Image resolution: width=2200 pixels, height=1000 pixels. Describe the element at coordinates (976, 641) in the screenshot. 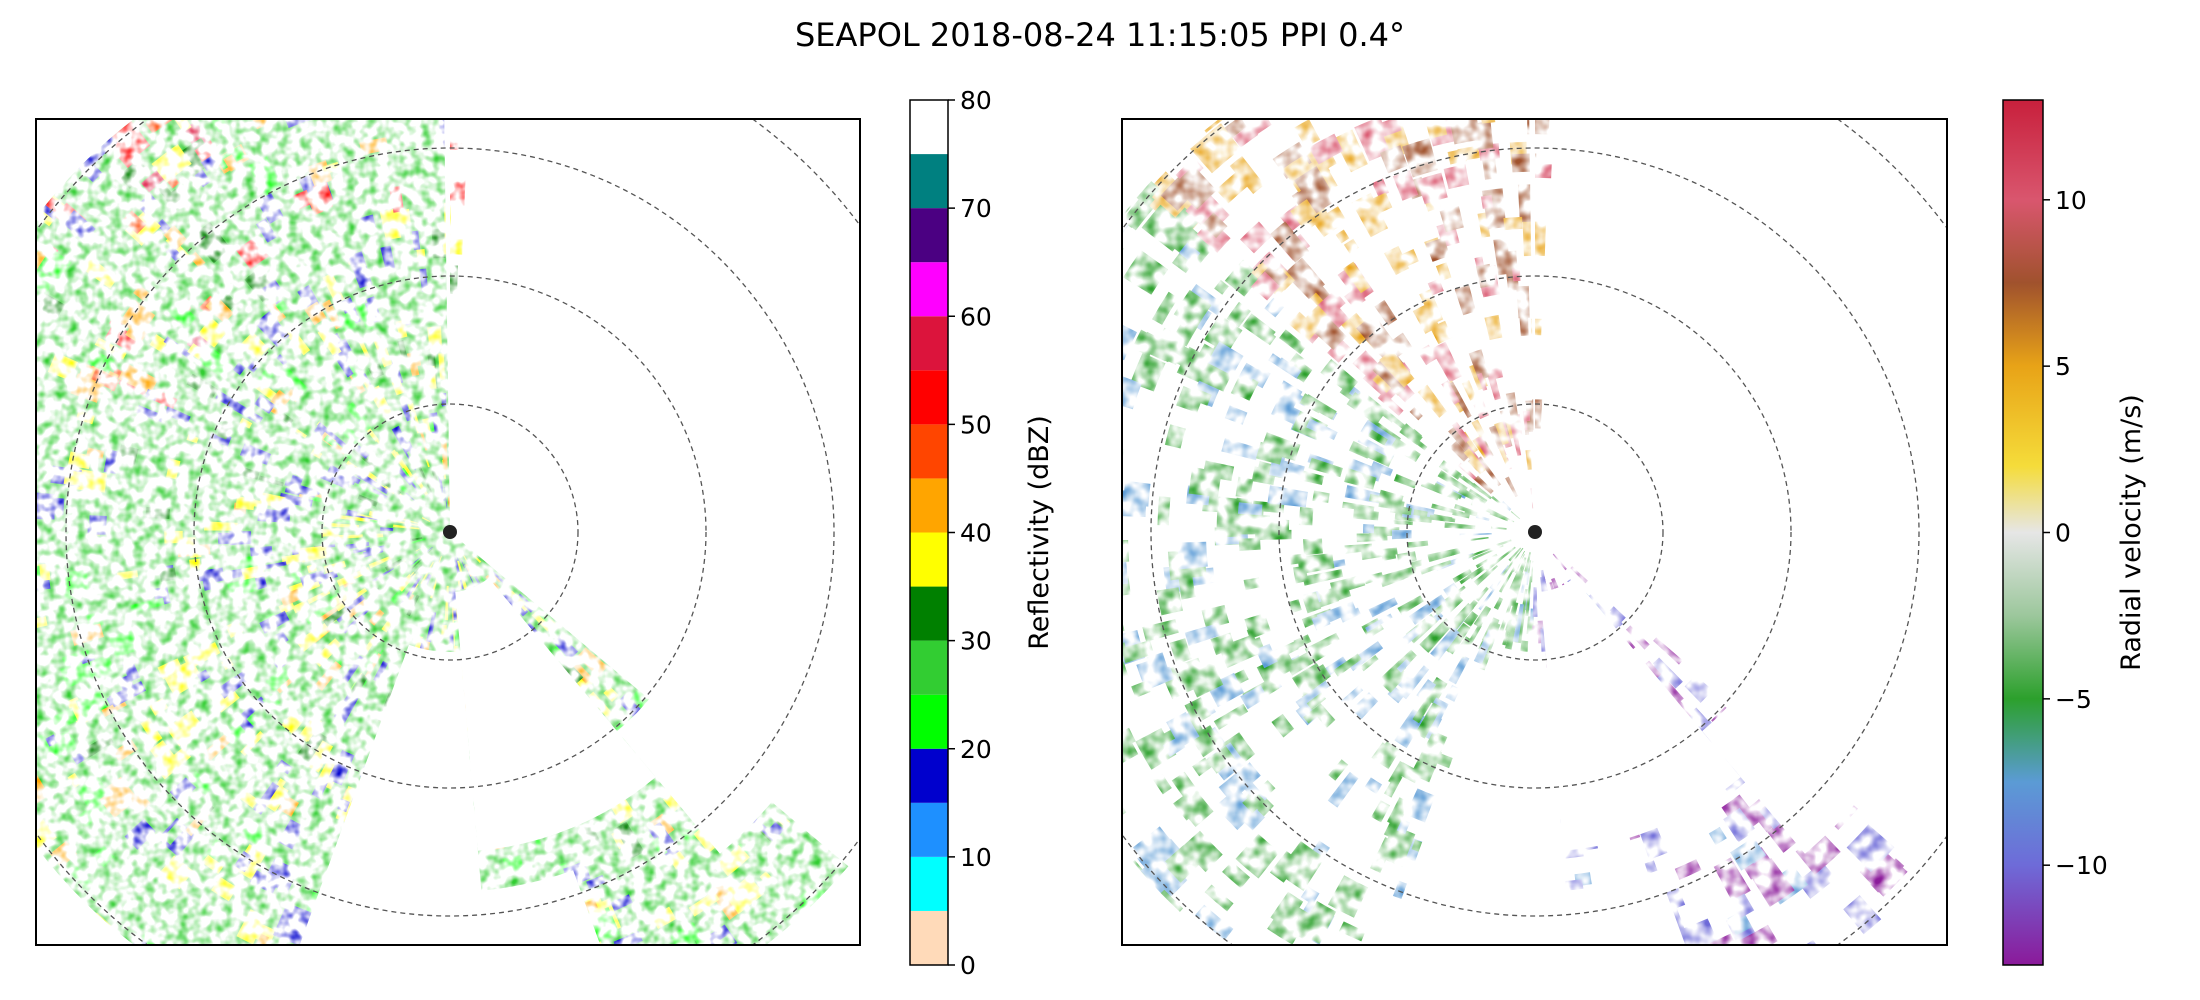

I see `colorbar-tick-label: 30` at that location.